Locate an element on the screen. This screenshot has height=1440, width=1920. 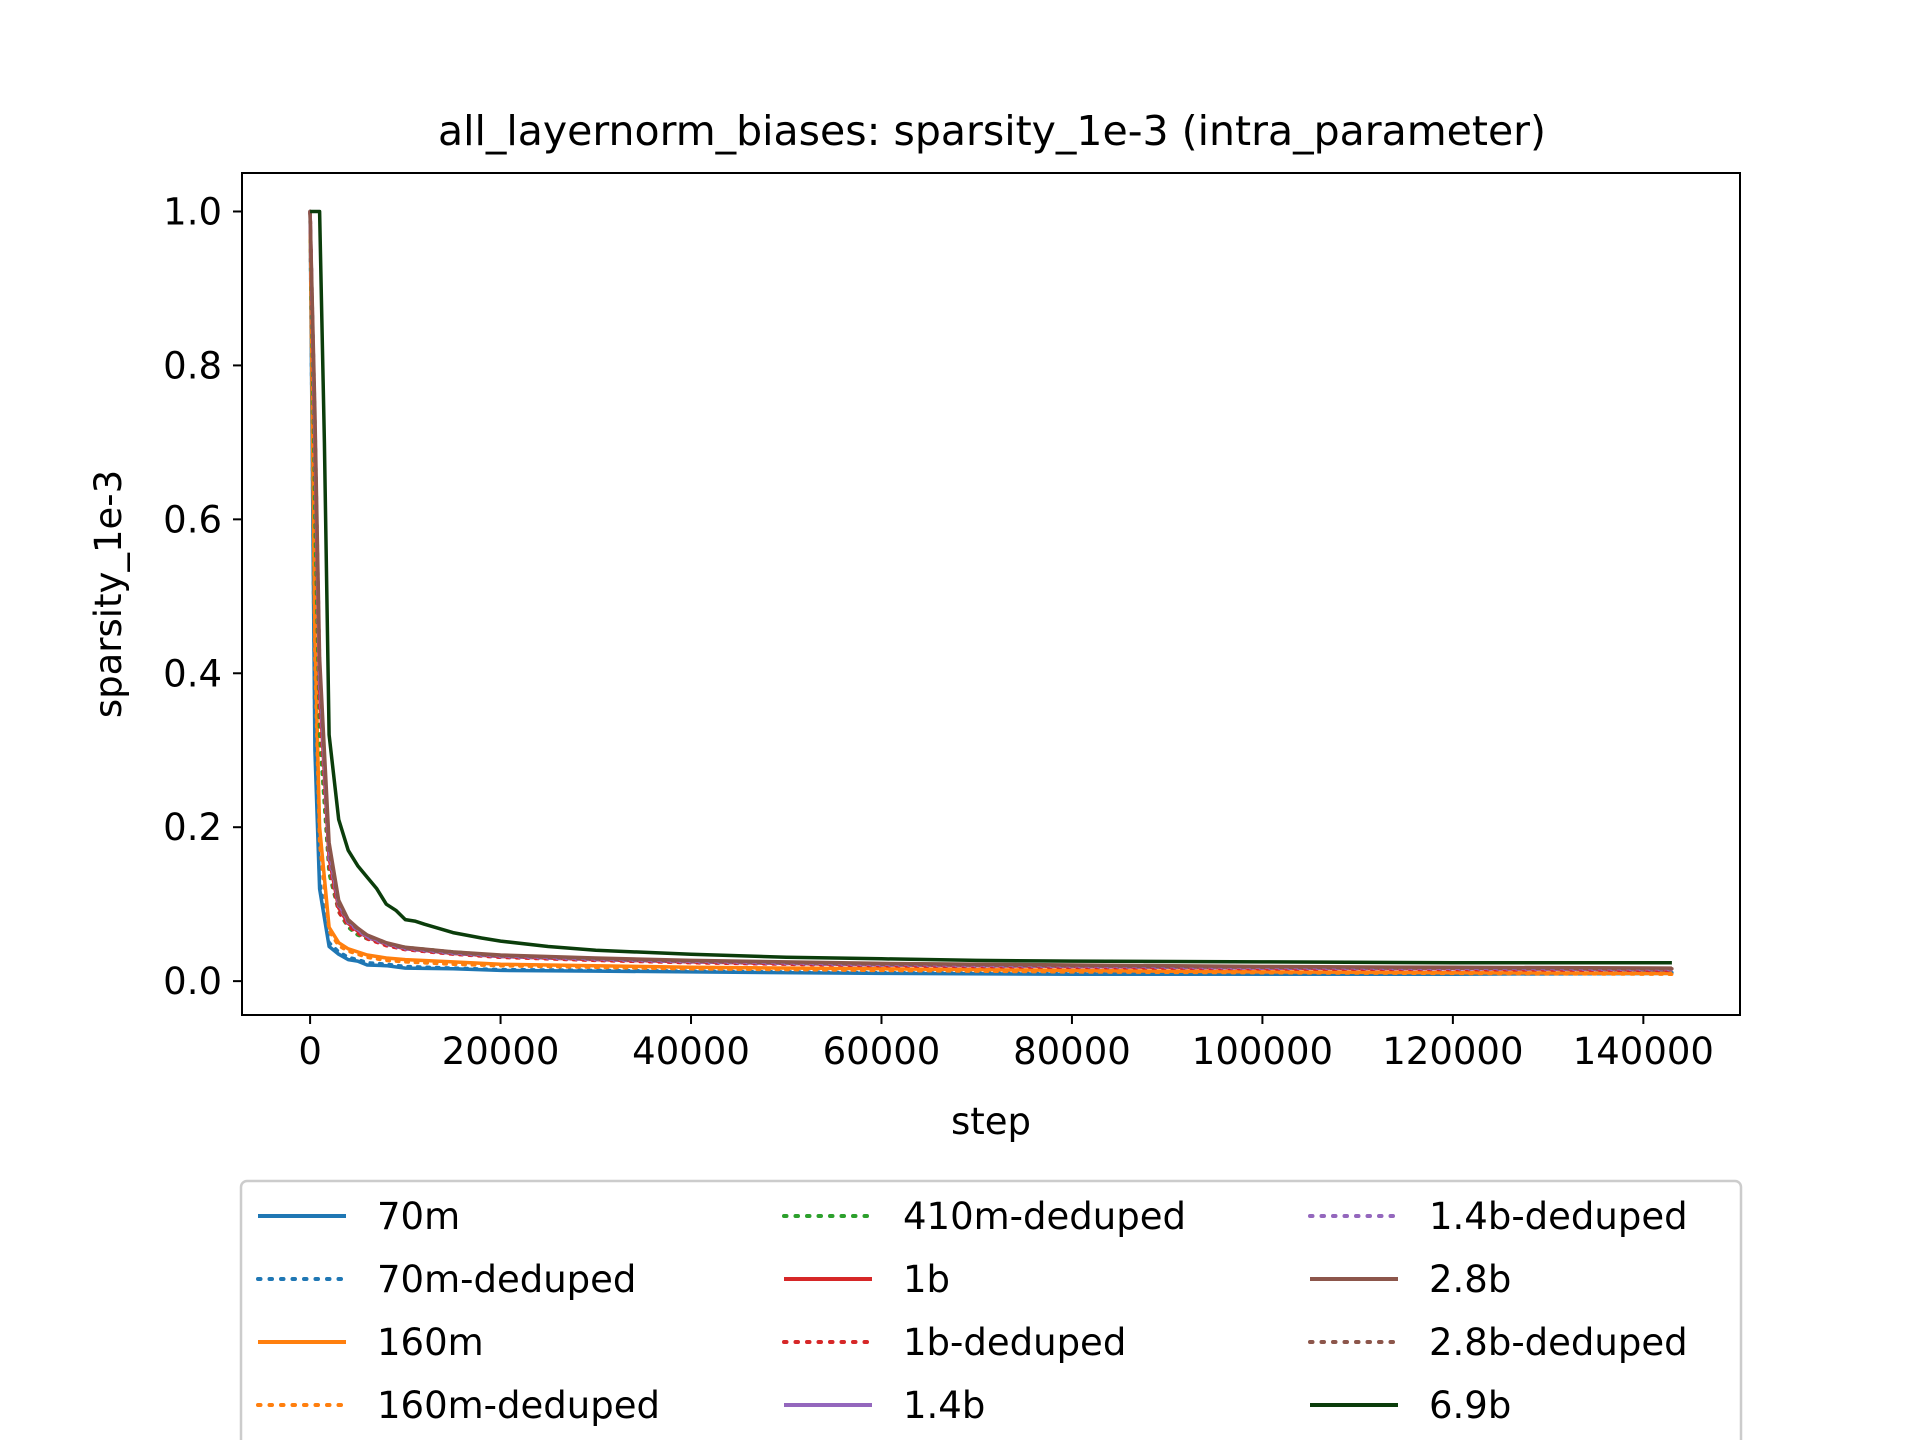
y-tick-label: 1.0 is located at coordinates (192, 211).